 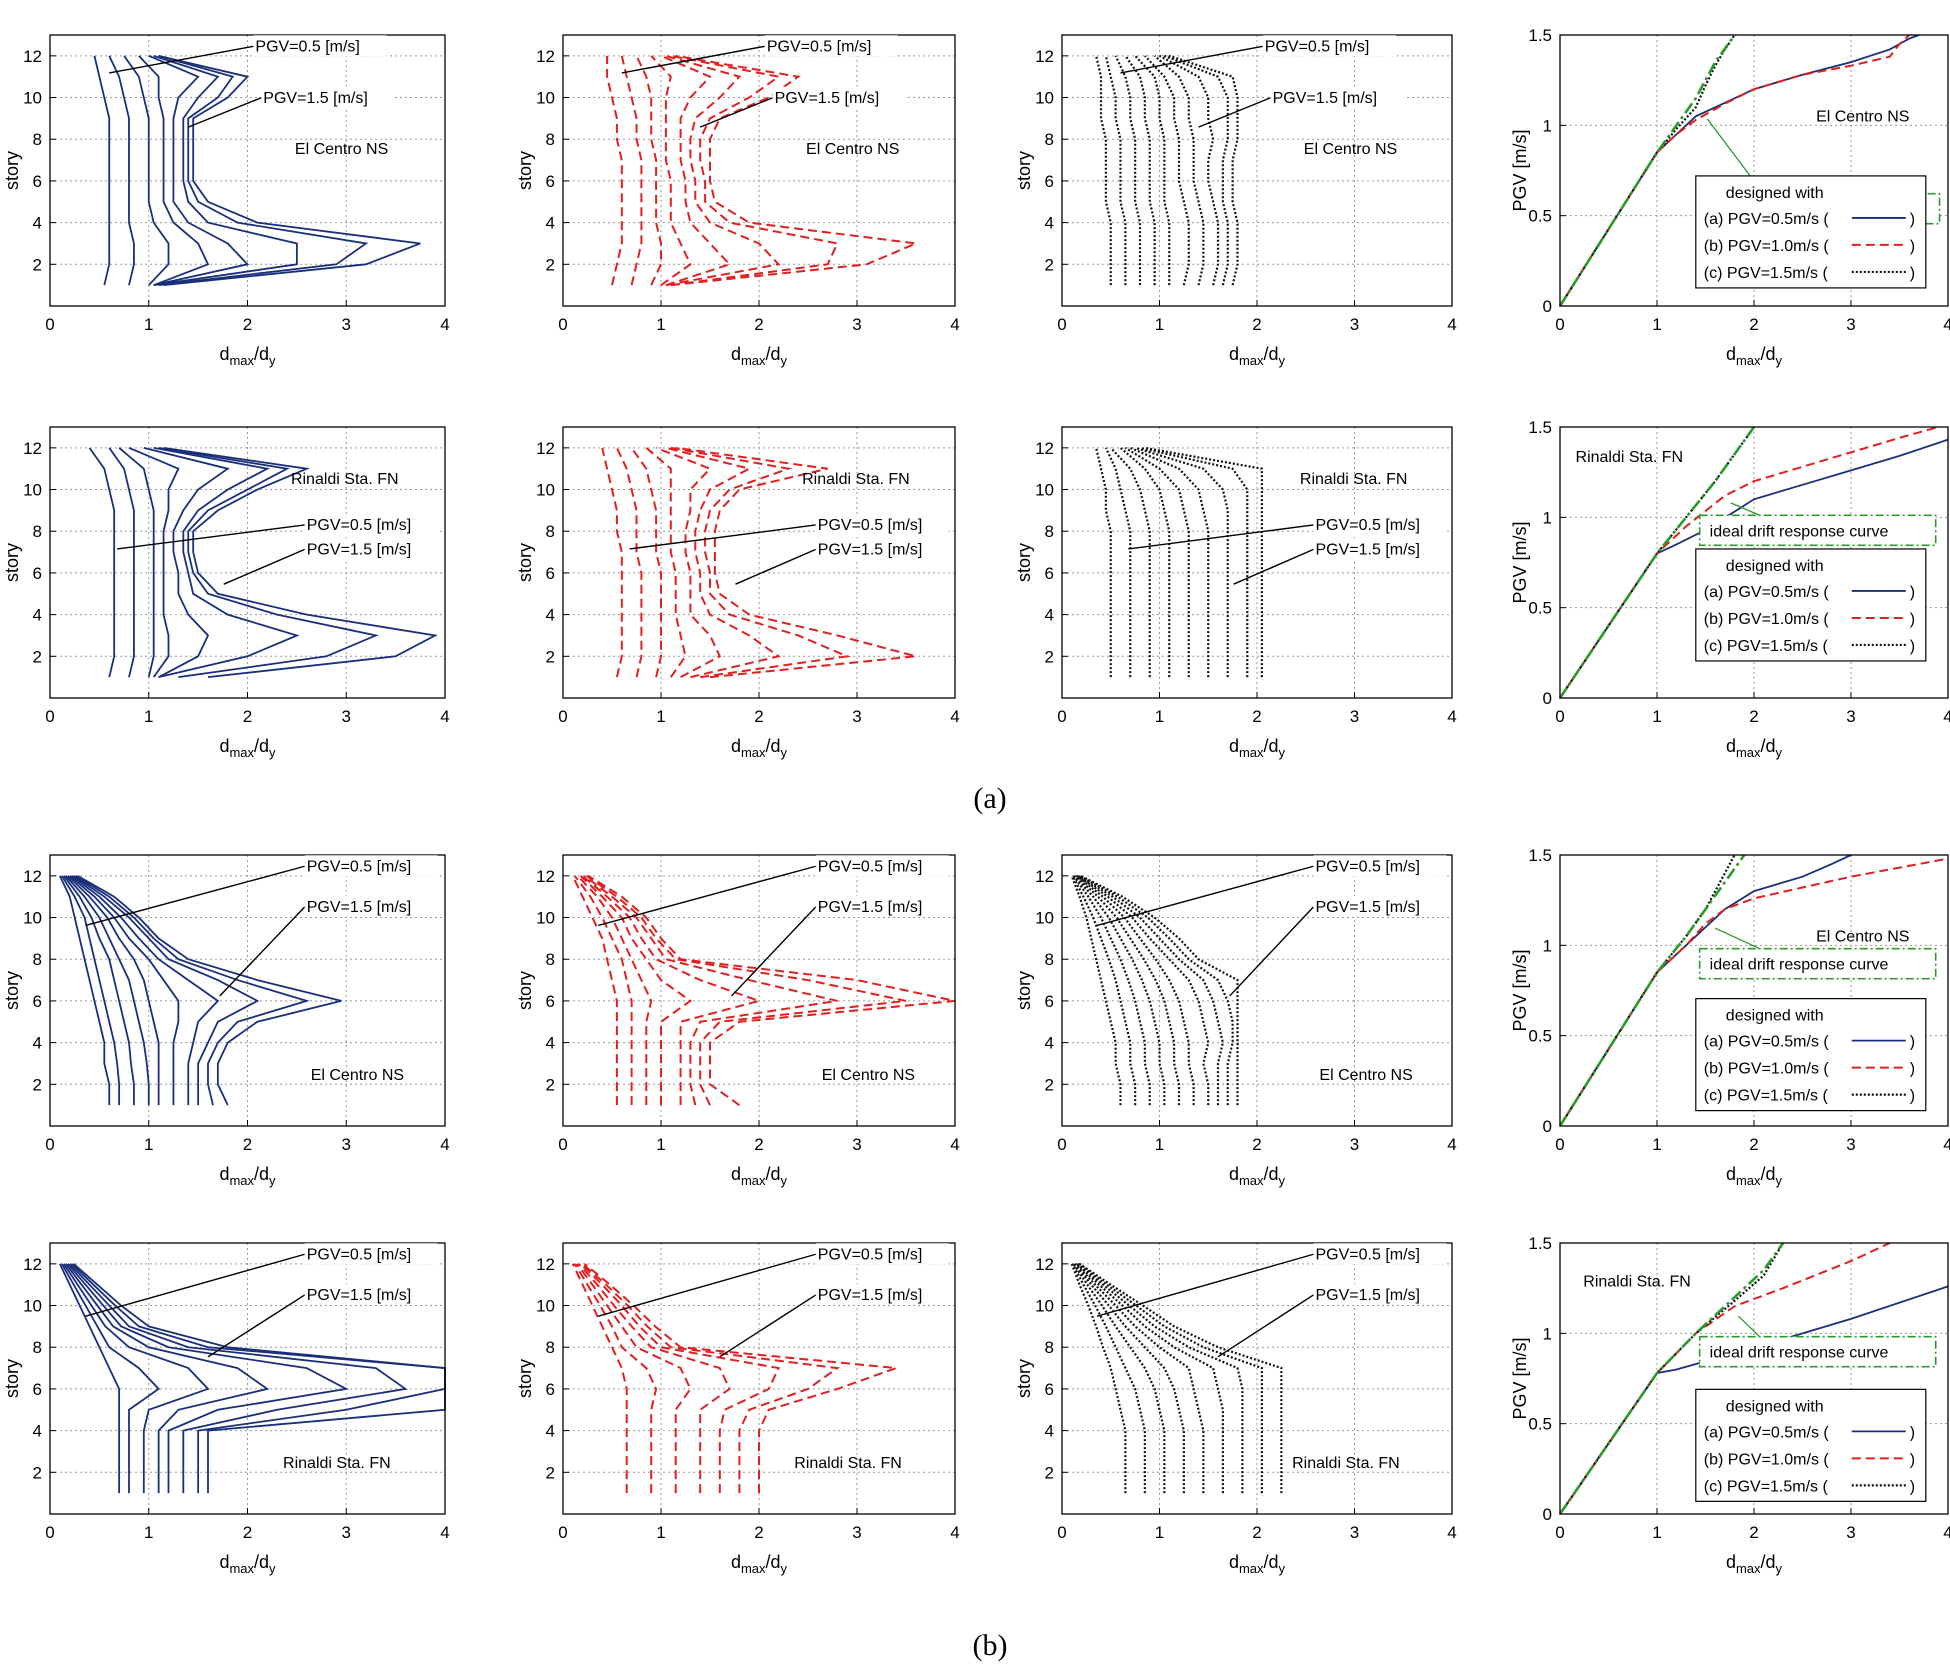 What do you see at coordinates (1767, 1459) in the screenshot?
I see `legend-entry-b: (b) PGV=1.0m/s (` at bounding box center [1767, 1459].